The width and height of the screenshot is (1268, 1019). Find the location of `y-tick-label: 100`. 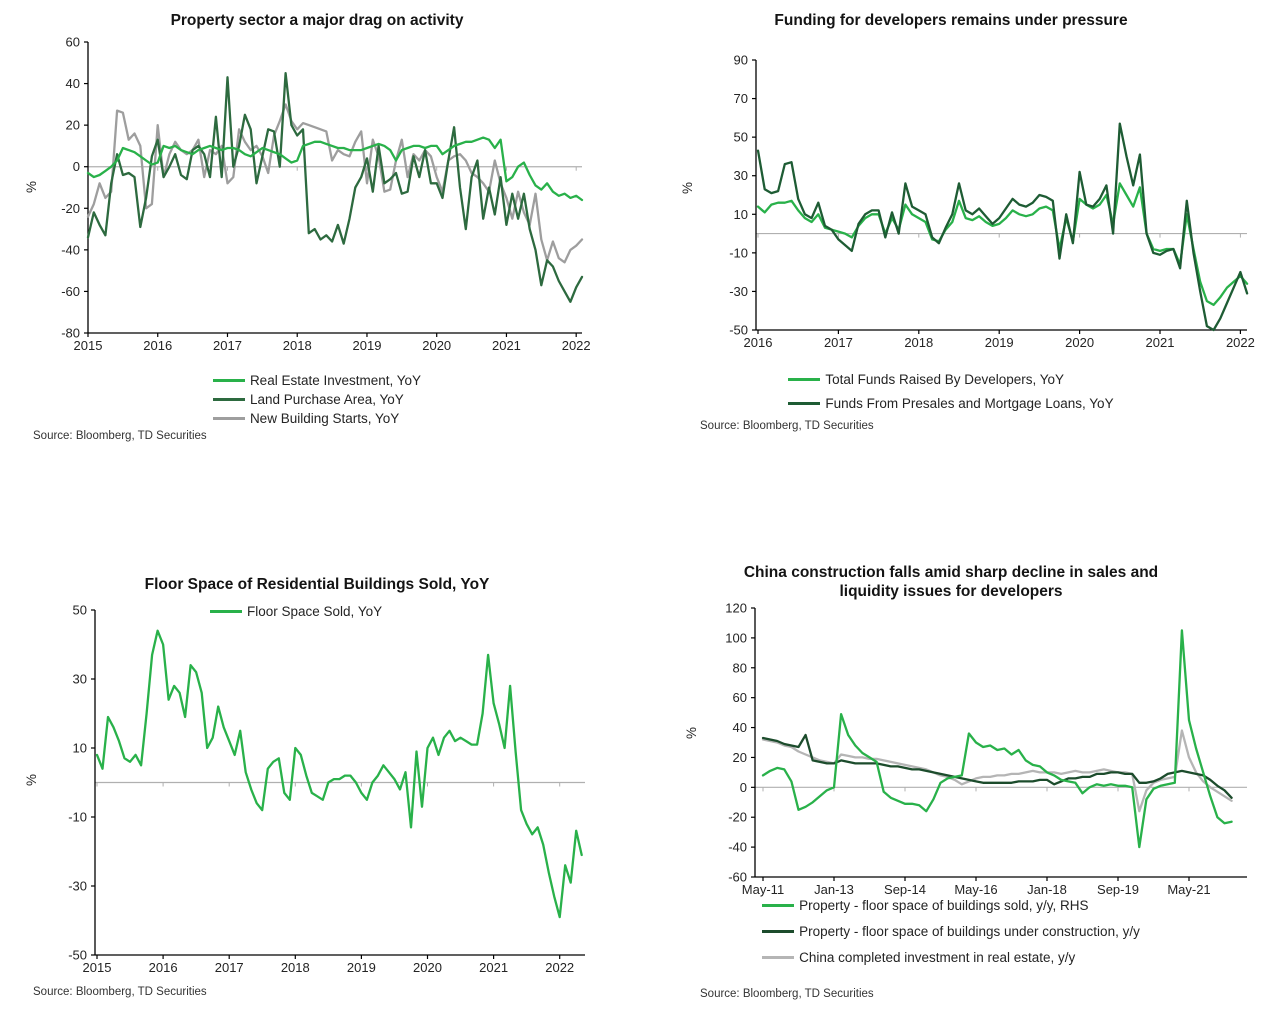

y-tick-label: 100 is located at coordinates (736, 637).